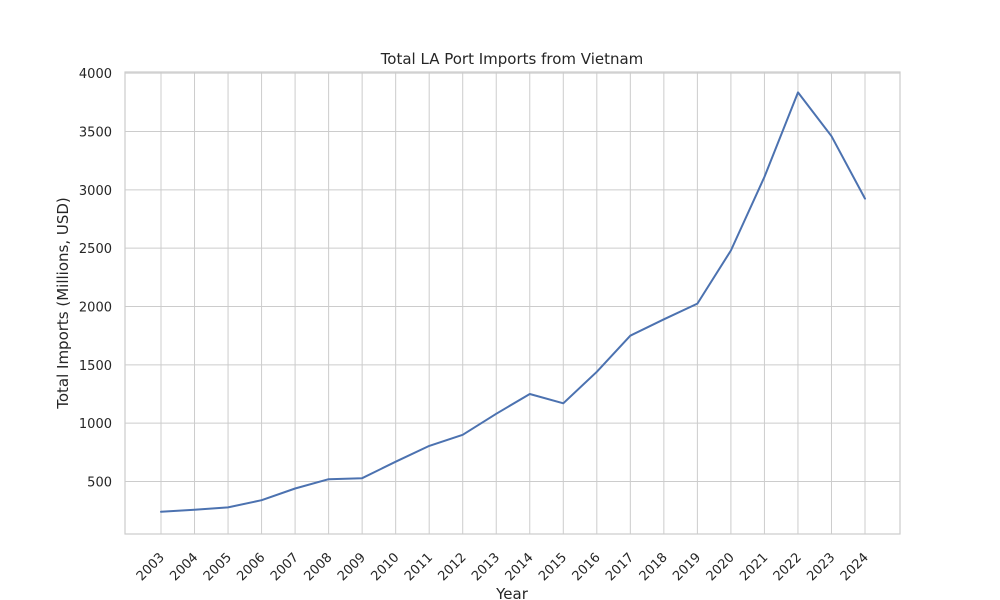  I want to click on y-tick-label: 500, so click(99, 483).